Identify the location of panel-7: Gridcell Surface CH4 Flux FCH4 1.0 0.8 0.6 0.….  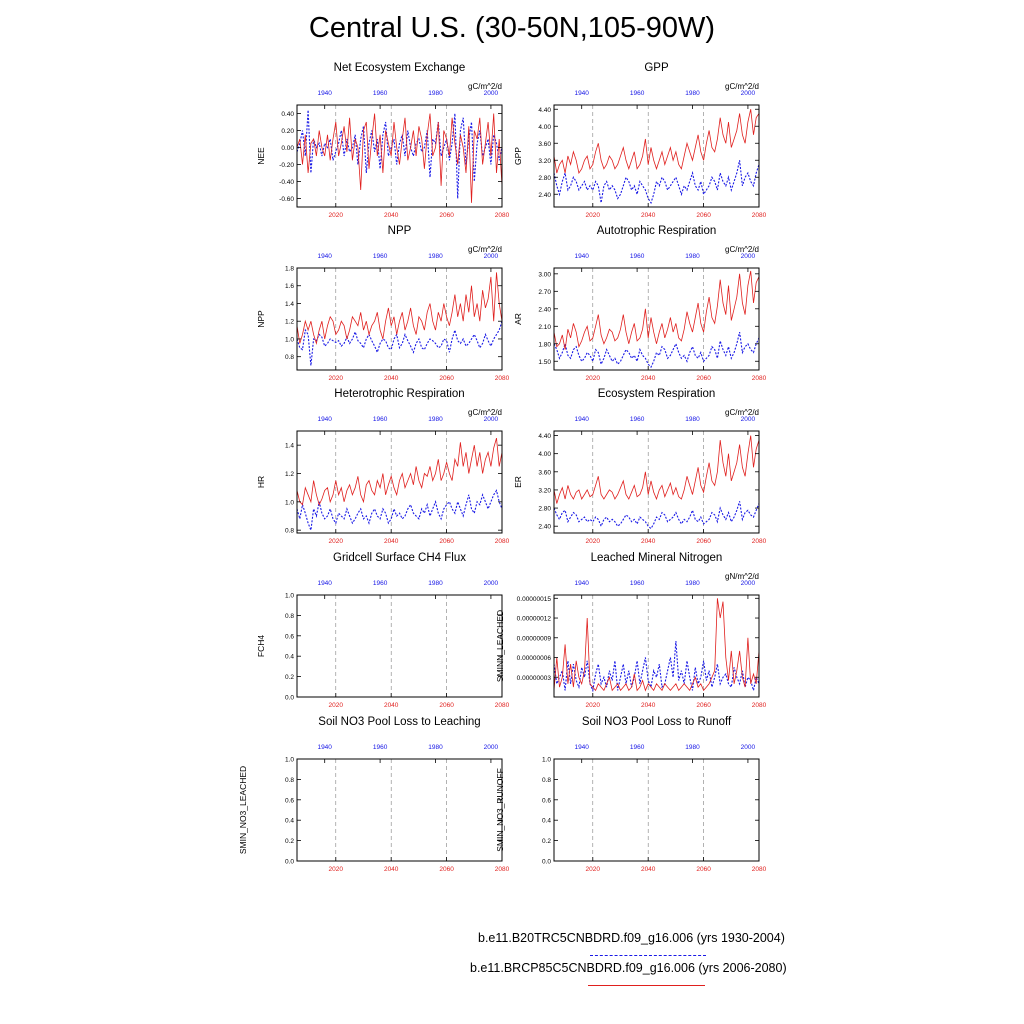
(383, 630).